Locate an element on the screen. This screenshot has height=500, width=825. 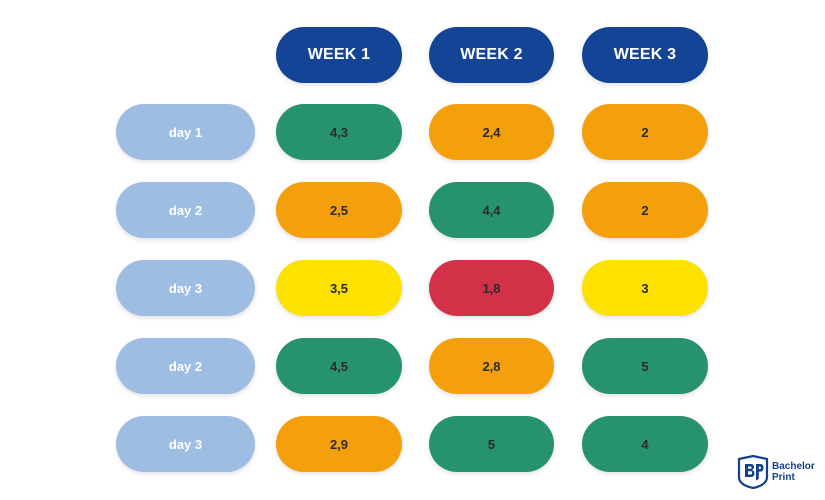
cell-r2-c1: 2,5 is located at coordinates (339, 210).